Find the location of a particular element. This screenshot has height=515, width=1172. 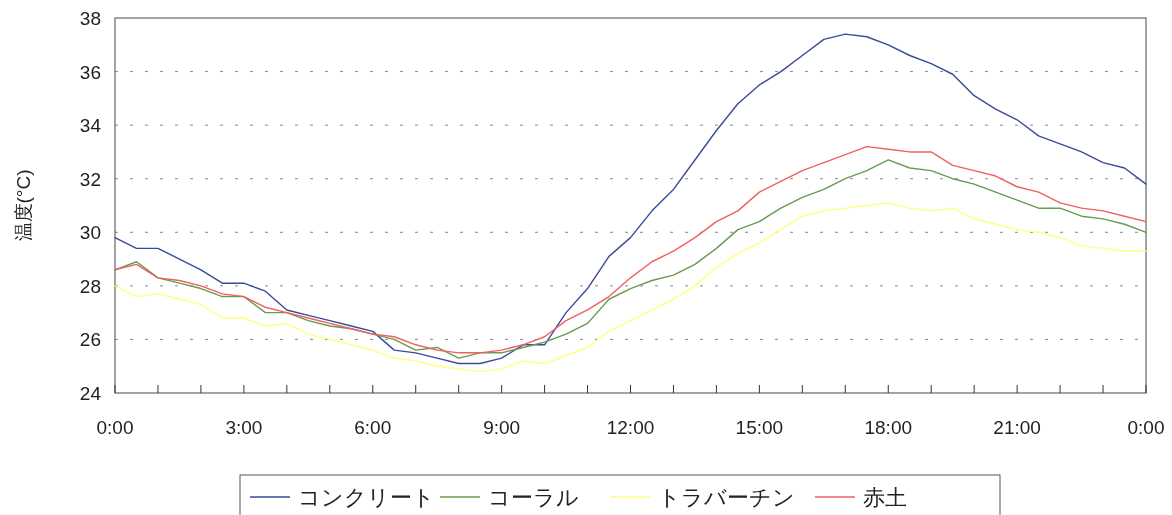

y-tick-label: 32 is located at coordinates (90, 179).